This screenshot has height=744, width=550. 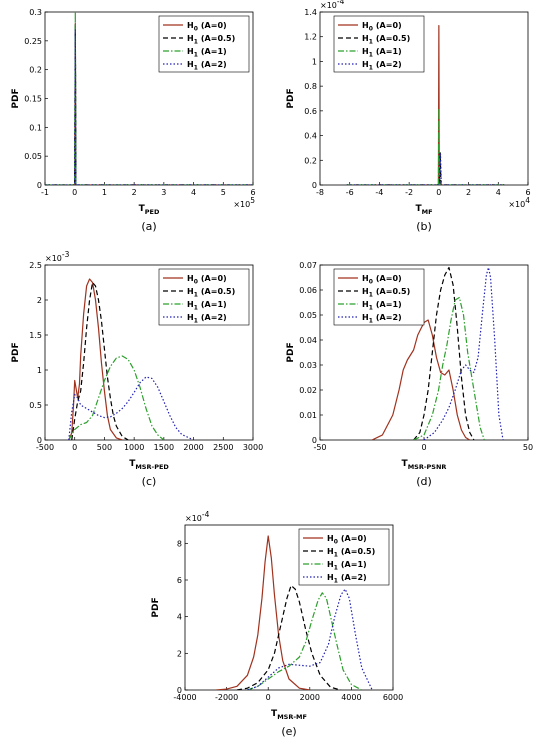 I want to click on panel-caption: (c), so click(x=149, y=481).